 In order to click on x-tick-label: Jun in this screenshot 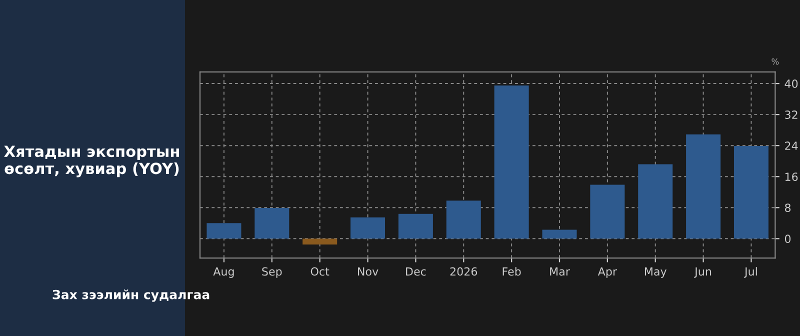, I will do `click(703, 272)`.